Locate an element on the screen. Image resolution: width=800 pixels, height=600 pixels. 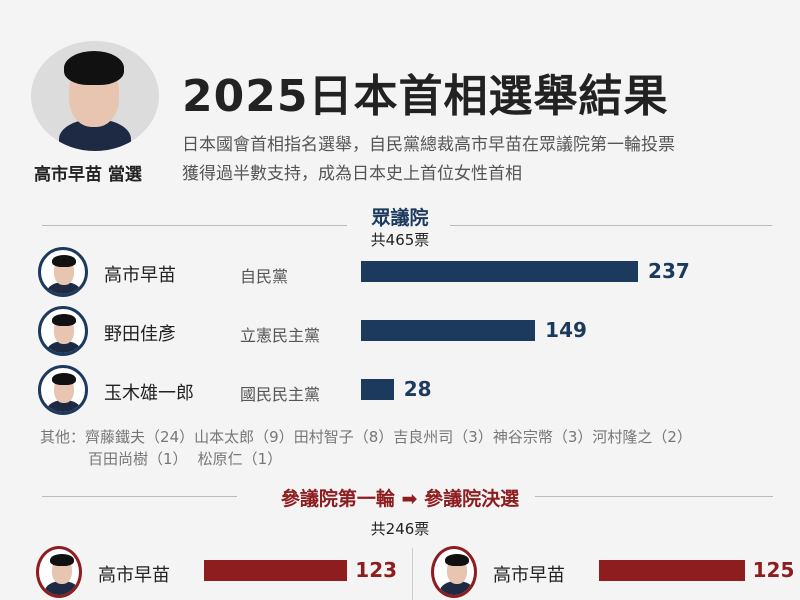
other-name: 齊藤鐵夫 is located at coordinates (115, 437).